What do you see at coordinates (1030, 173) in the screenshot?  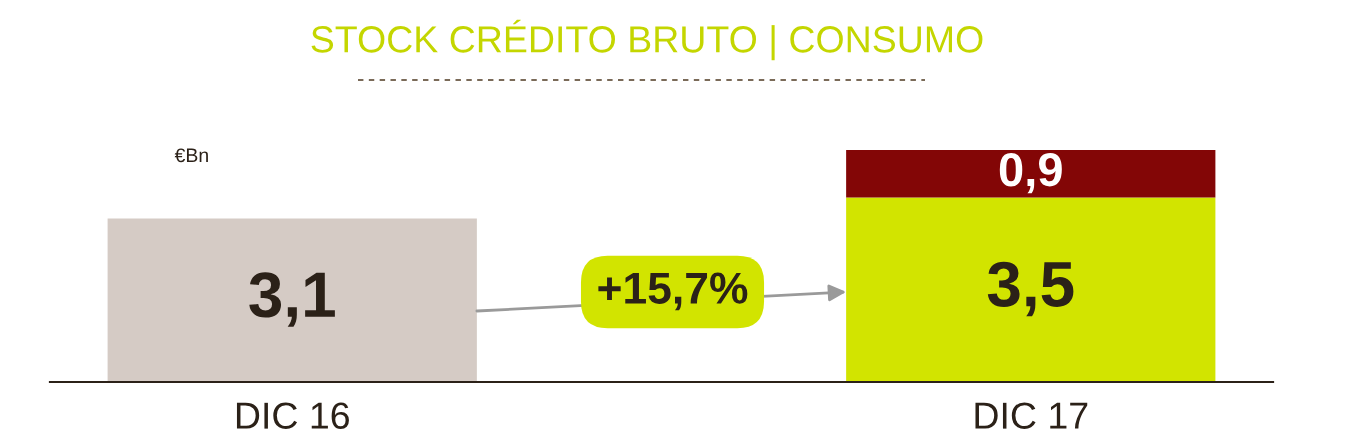 I see `data-label: 0,9` at bounding box center [1030, 173].